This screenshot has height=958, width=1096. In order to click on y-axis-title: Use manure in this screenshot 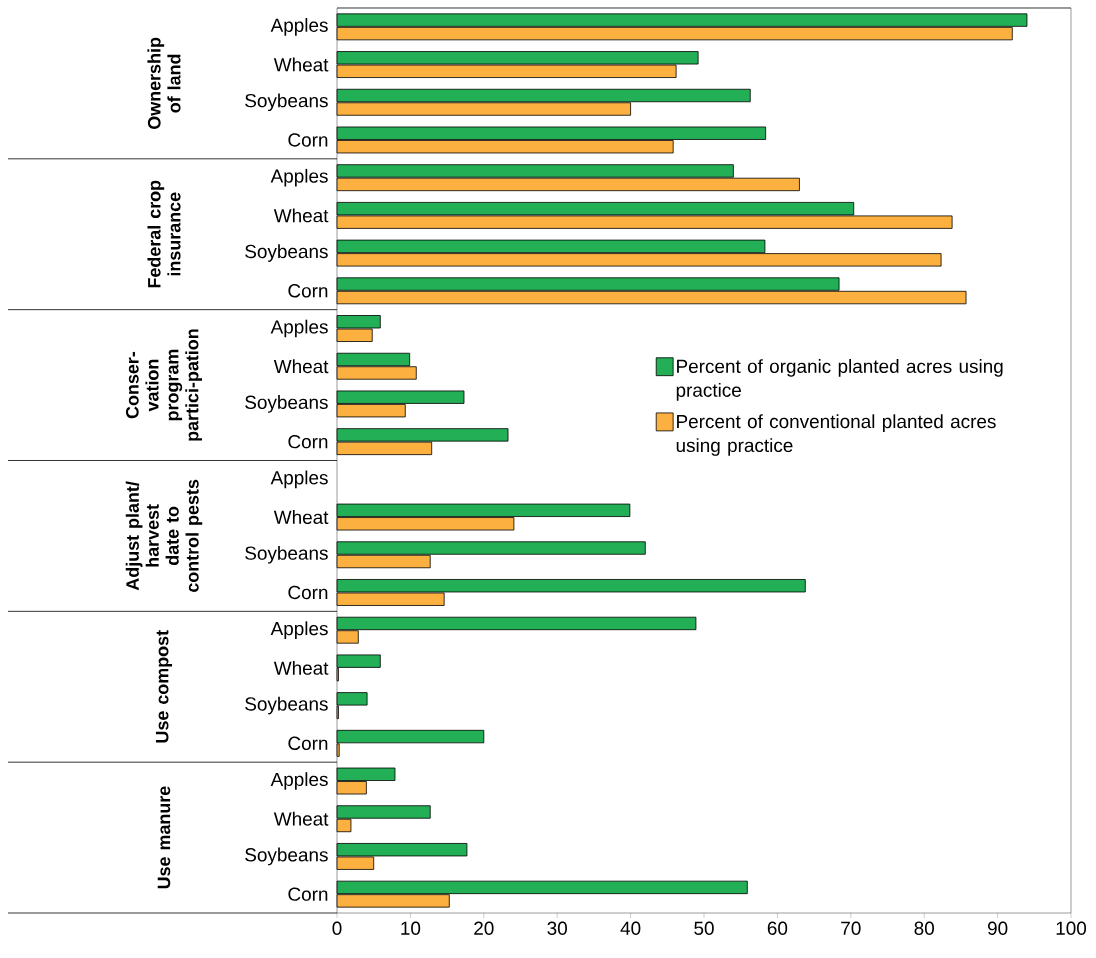, I will do `click(164, 837)`.